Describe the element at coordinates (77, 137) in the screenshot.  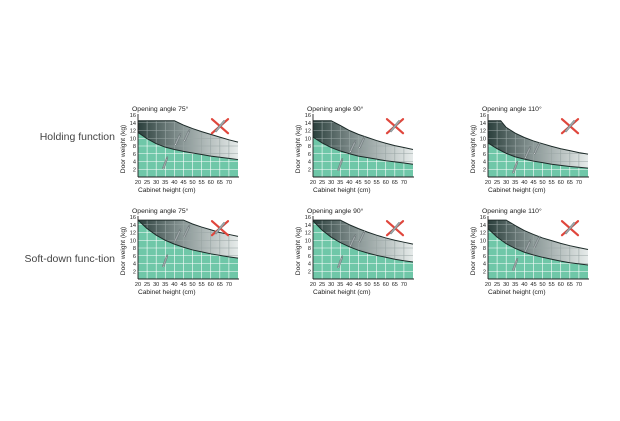
I see `row-label-holding-function: Holding function` at that location.